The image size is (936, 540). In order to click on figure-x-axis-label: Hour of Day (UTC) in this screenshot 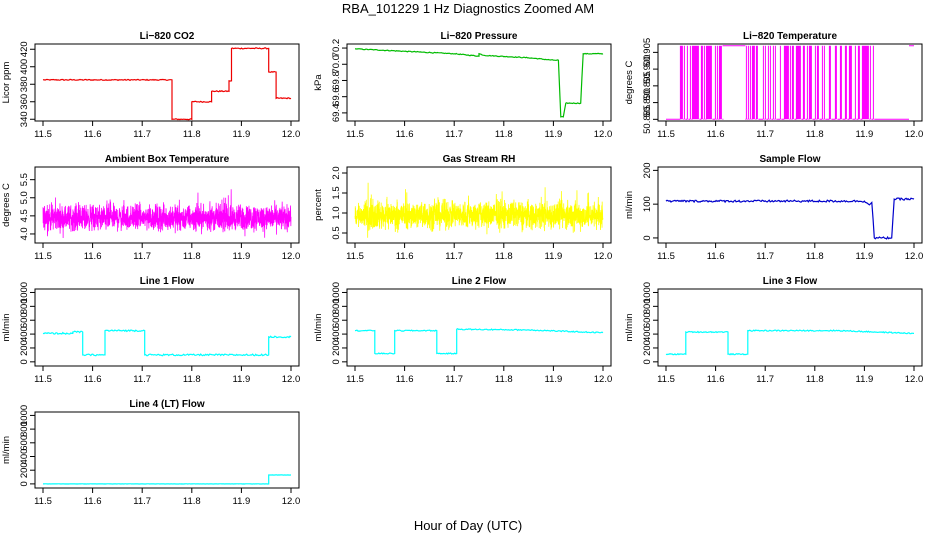, I will do `click(468, 525)`.